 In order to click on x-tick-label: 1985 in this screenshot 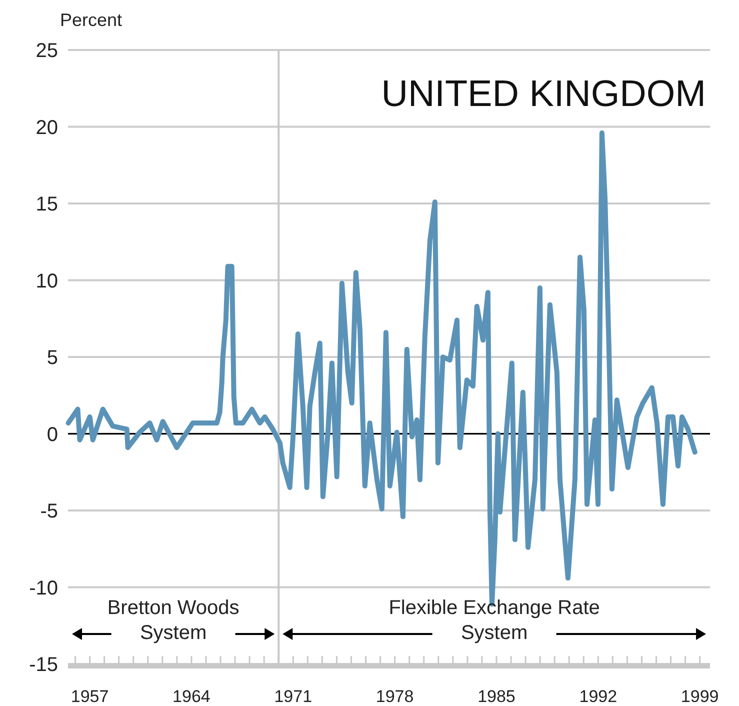, I will do `click(497, 696)`.